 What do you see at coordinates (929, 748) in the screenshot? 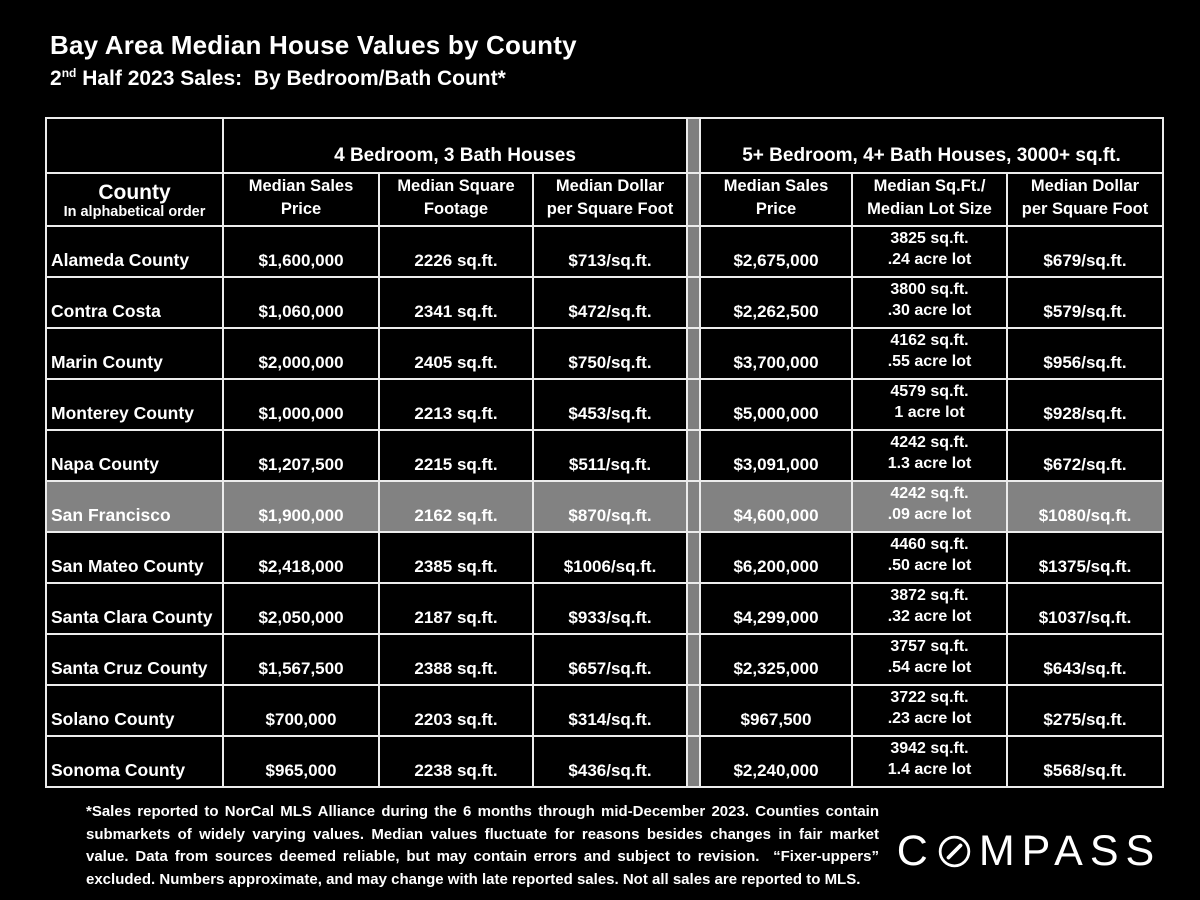
I see `sqft-line: 3942 sq.ft.` at bounding box center [929, 748].